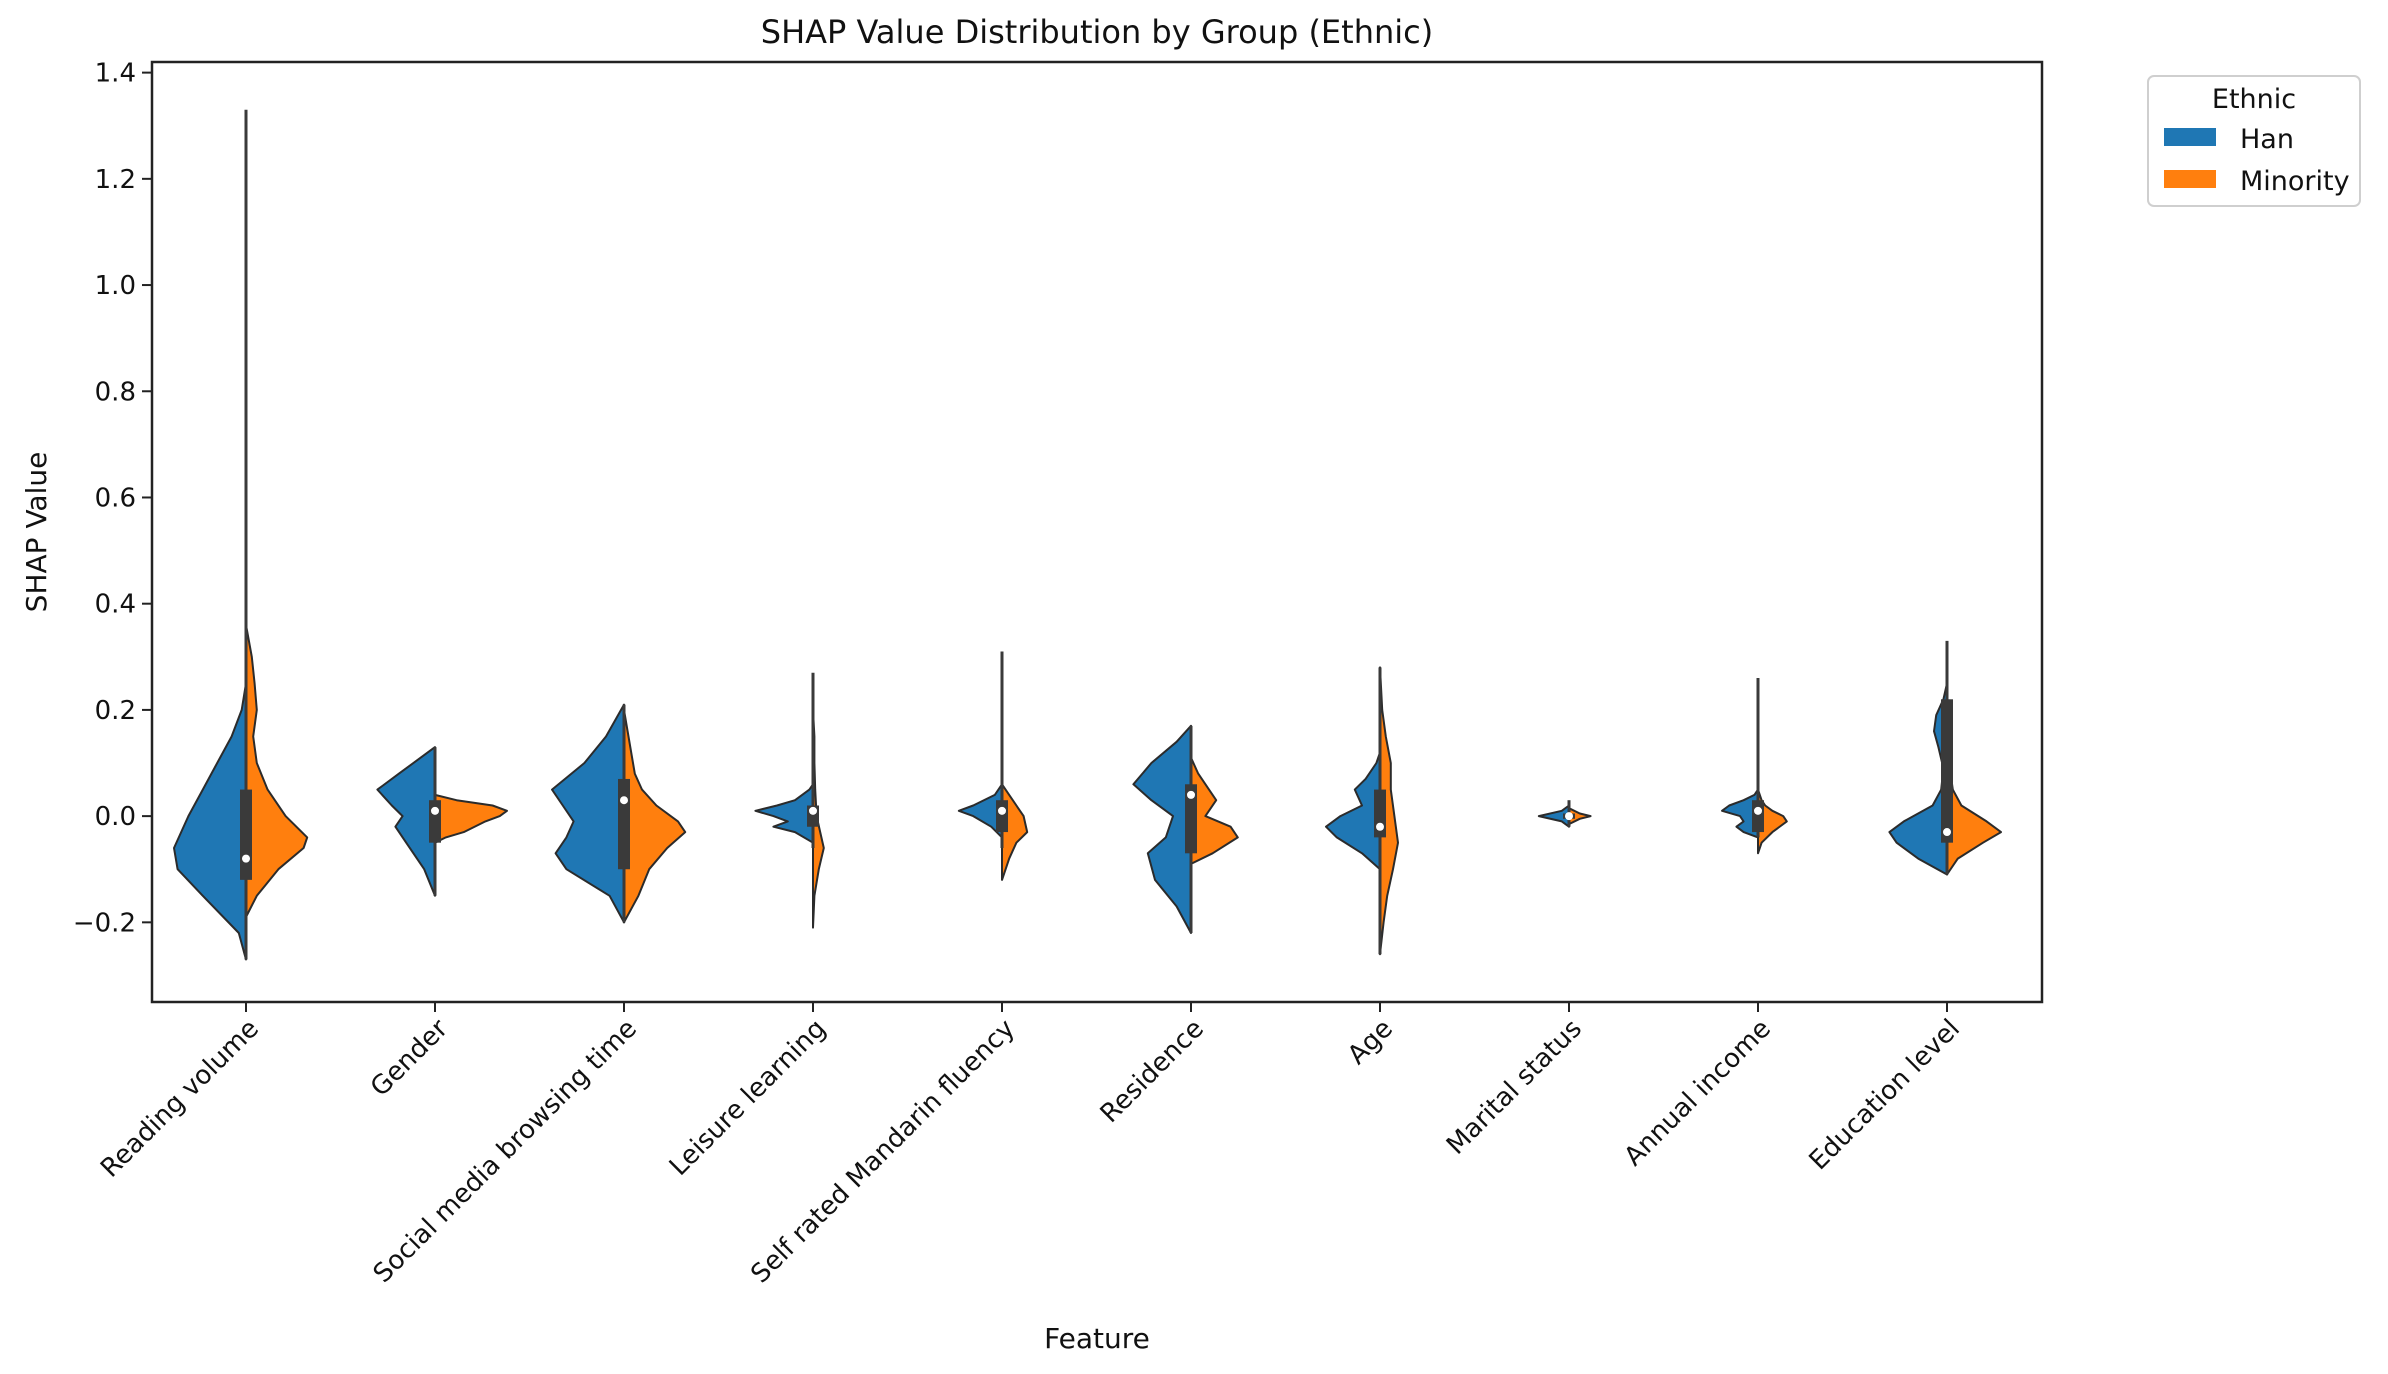  I want to click on legend: Ethnic Han Minority, so click(2254, 141).